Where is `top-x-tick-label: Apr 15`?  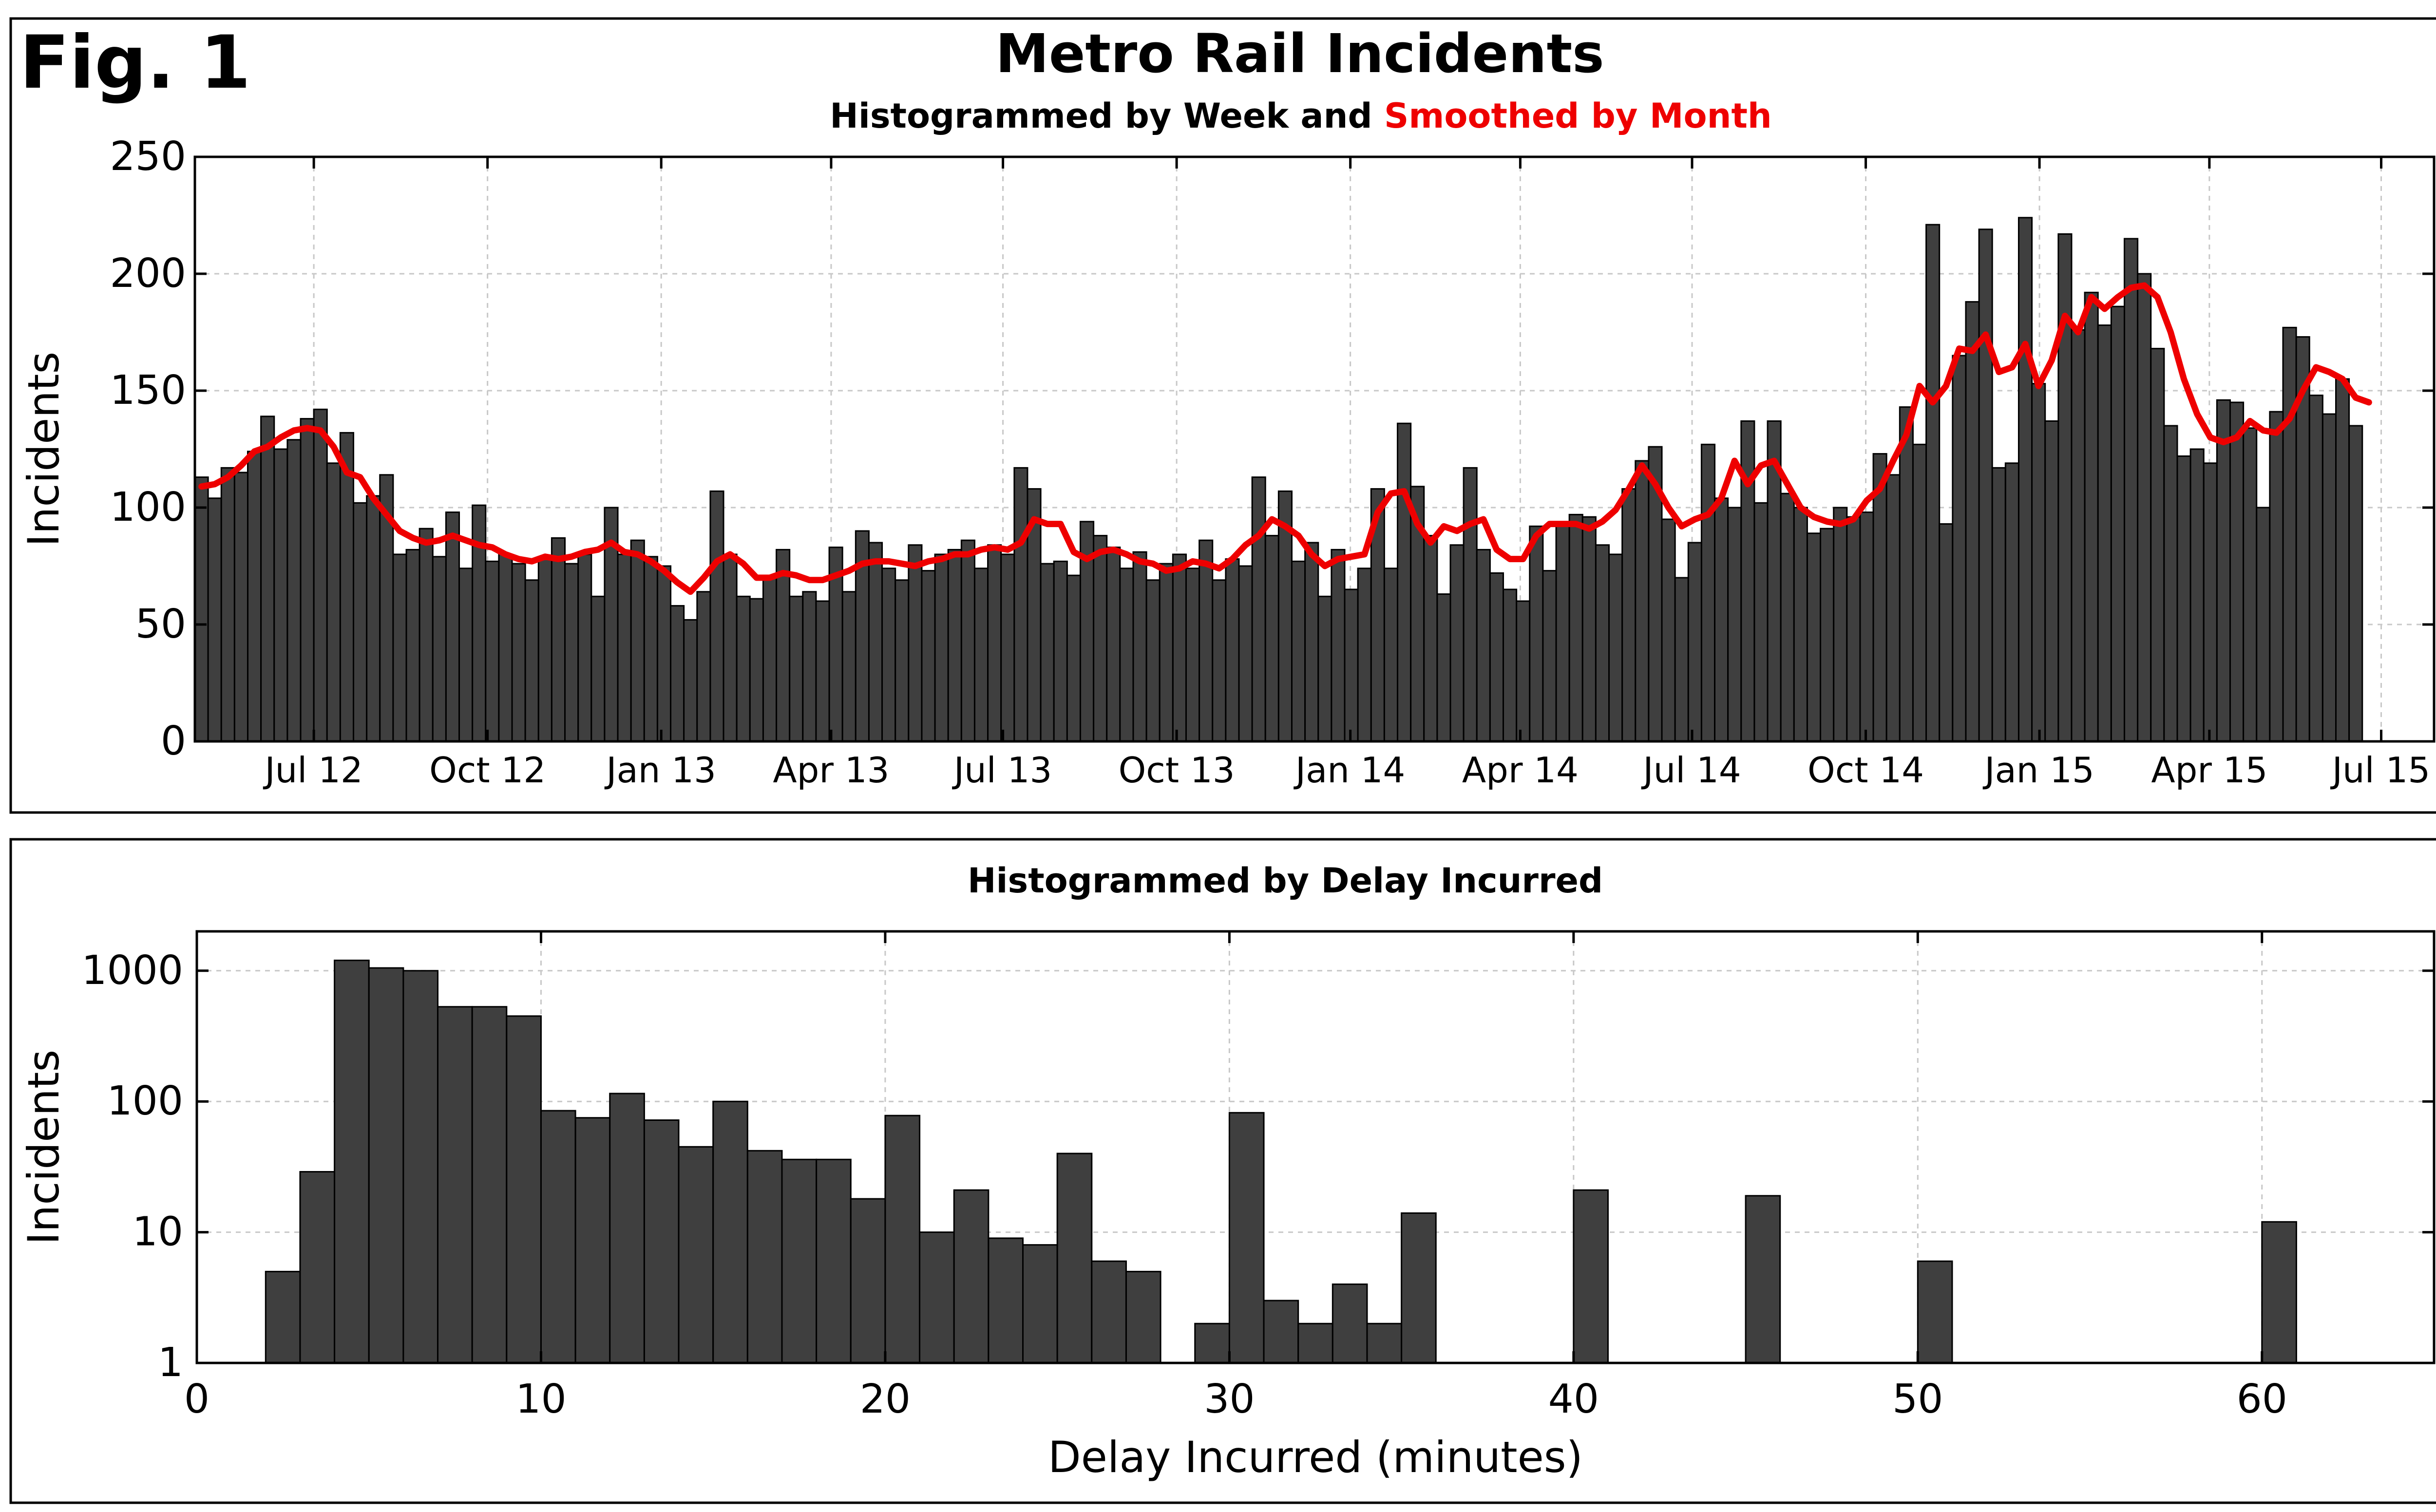
top-x-tick-label: Apr 15 is located at coordinates (2209, 770).